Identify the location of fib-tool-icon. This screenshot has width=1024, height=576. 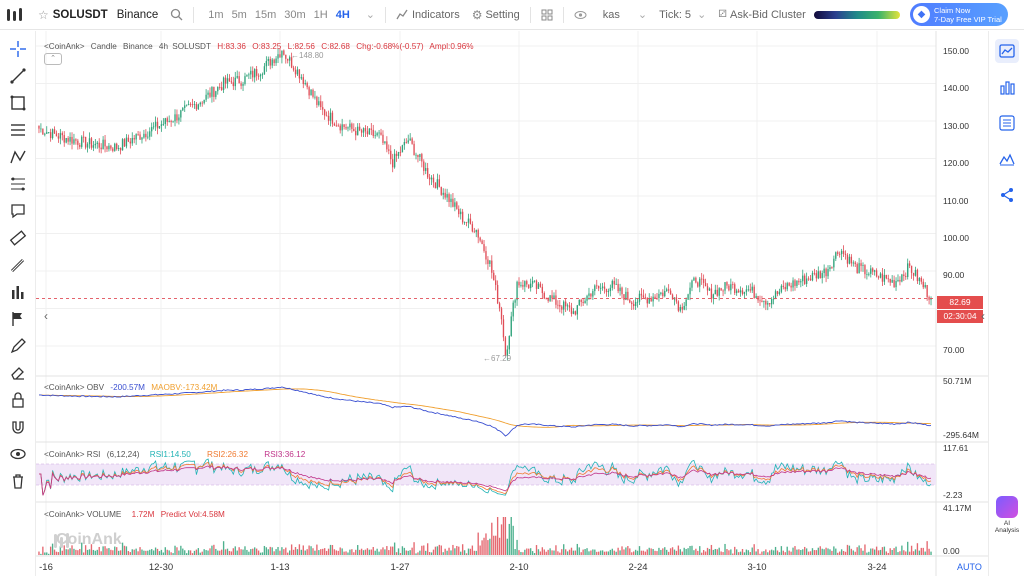
(18, 184).